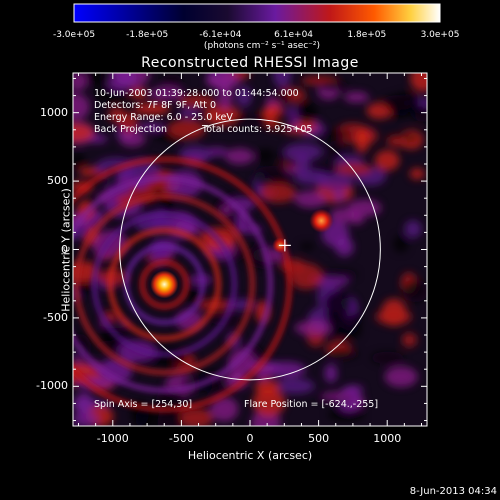 This screenshot has height=500, width=500. Describe the element at coordinates (163, 117) in the screenshot. I see `energy-range-label: Energy Range: 6.0 - 25.0 keV` at that location.